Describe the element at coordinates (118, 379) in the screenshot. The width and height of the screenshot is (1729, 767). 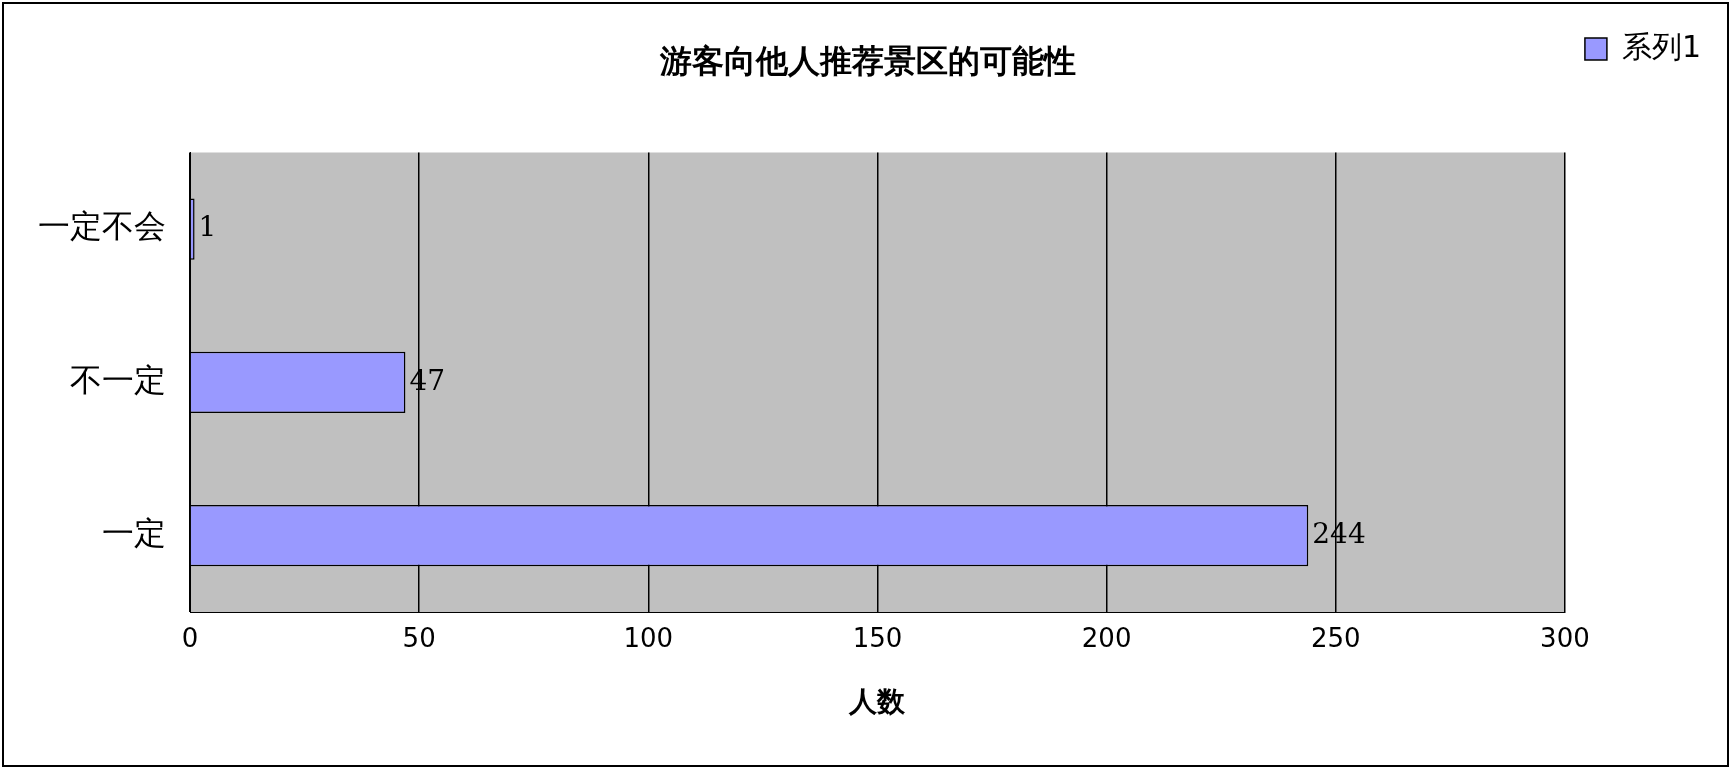
I see `y-tick-label: 不一定` at that location.